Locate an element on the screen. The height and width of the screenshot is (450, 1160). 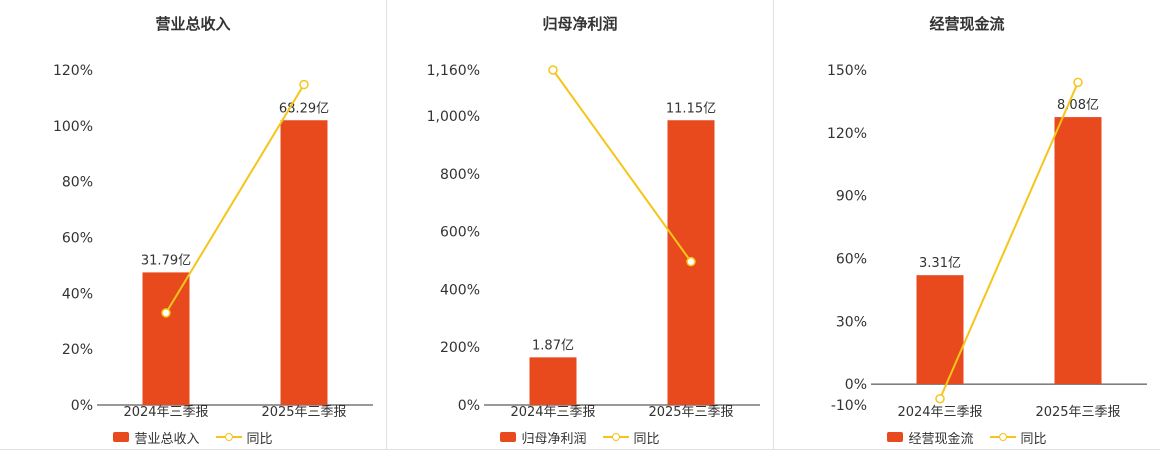
y-axis-tick-label: 80% is located at coordinates (77, 183).